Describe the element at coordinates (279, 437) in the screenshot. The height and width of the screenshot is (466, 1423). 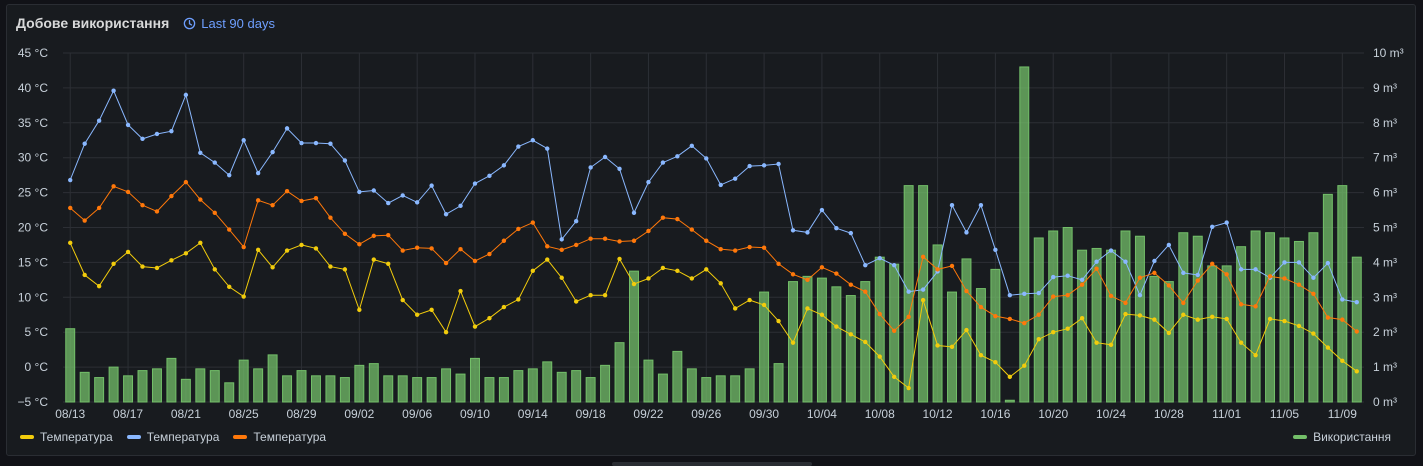
I see `legend-item-temp-orange: Температура` at that location.